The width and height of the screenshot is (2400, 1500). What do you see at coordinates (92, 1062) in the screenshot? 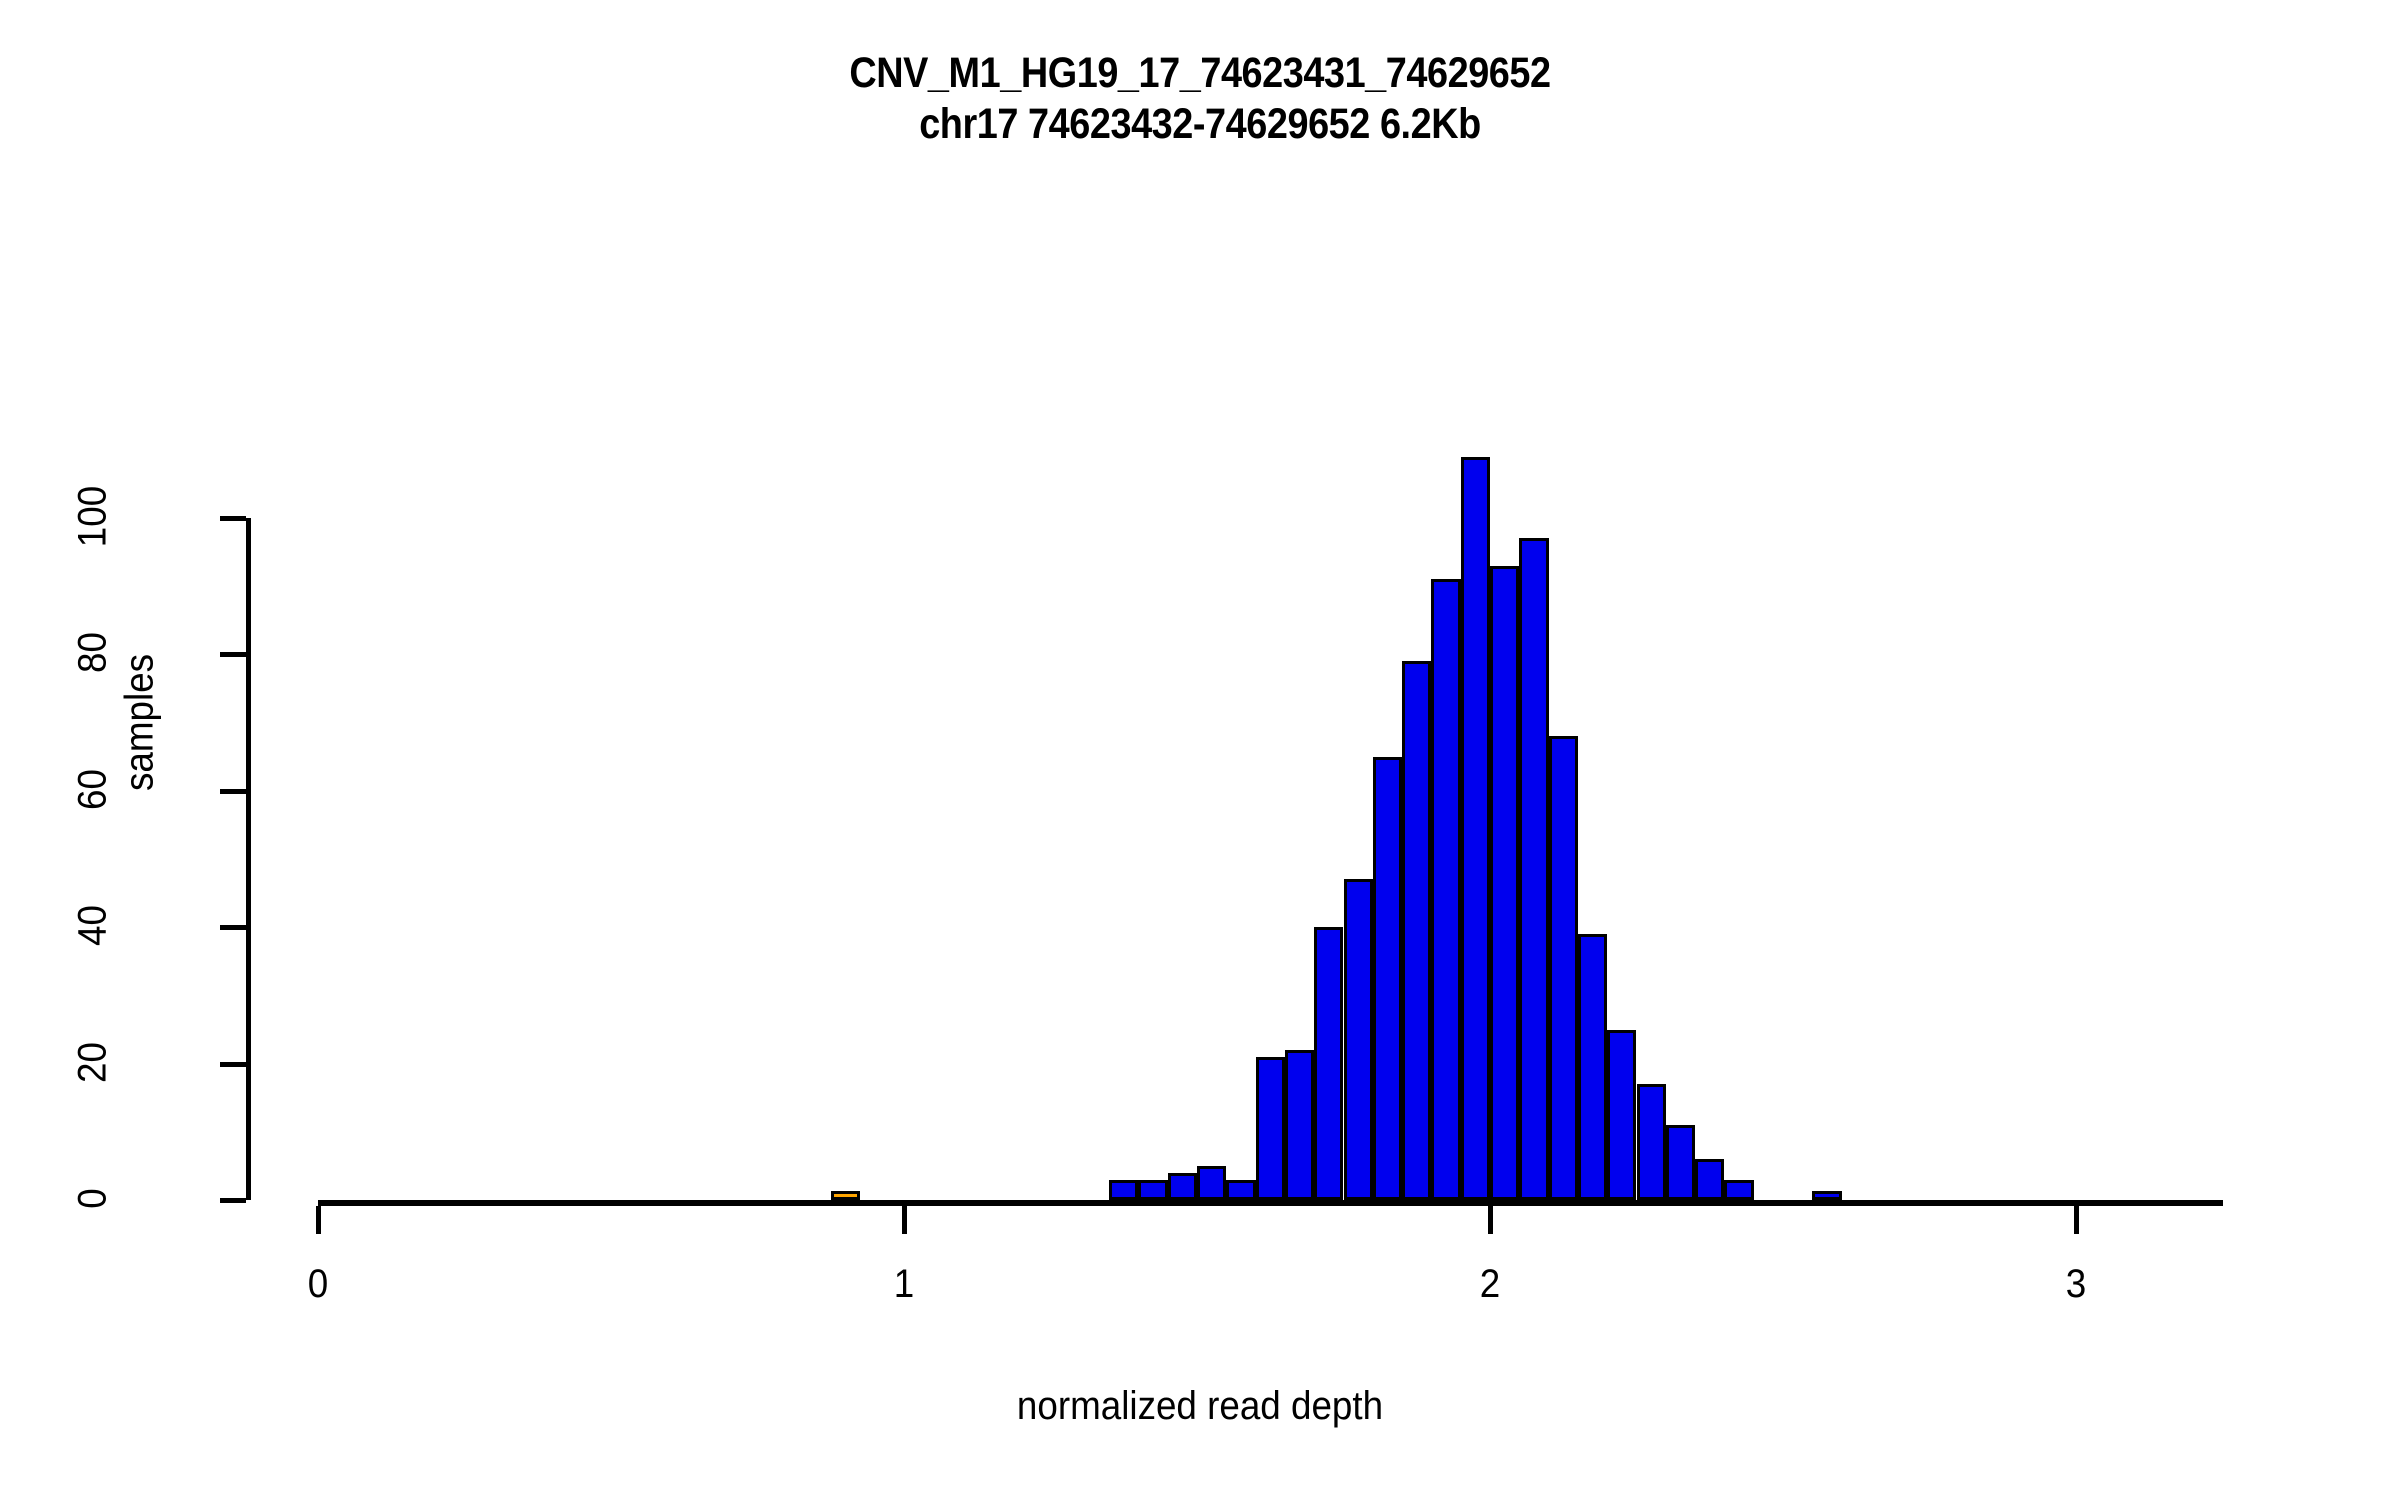
I see `y-axis-tick-label: 20` at bounding box center [92, 1062].